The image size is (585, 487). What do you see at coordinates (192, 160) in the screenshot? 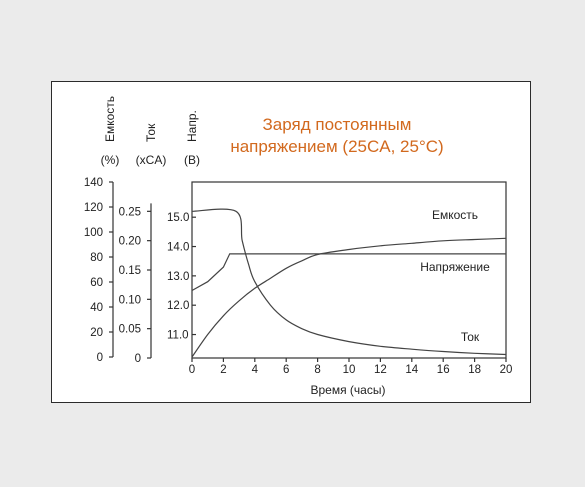
I see `axis-unit-voltage: (B)` at bounding box center [192, 160].